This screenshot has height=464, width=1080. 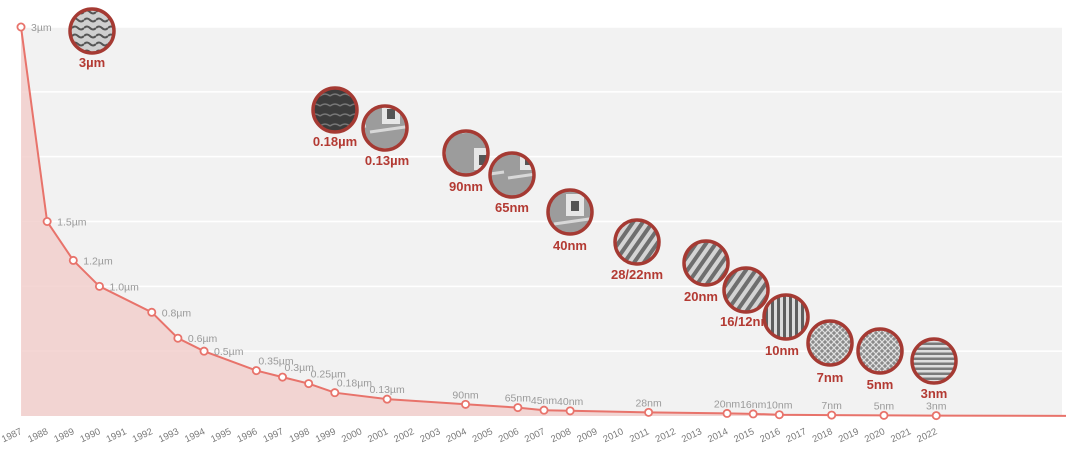 I want to click on data-point-label: 45nm, so click(x=544, y=401).